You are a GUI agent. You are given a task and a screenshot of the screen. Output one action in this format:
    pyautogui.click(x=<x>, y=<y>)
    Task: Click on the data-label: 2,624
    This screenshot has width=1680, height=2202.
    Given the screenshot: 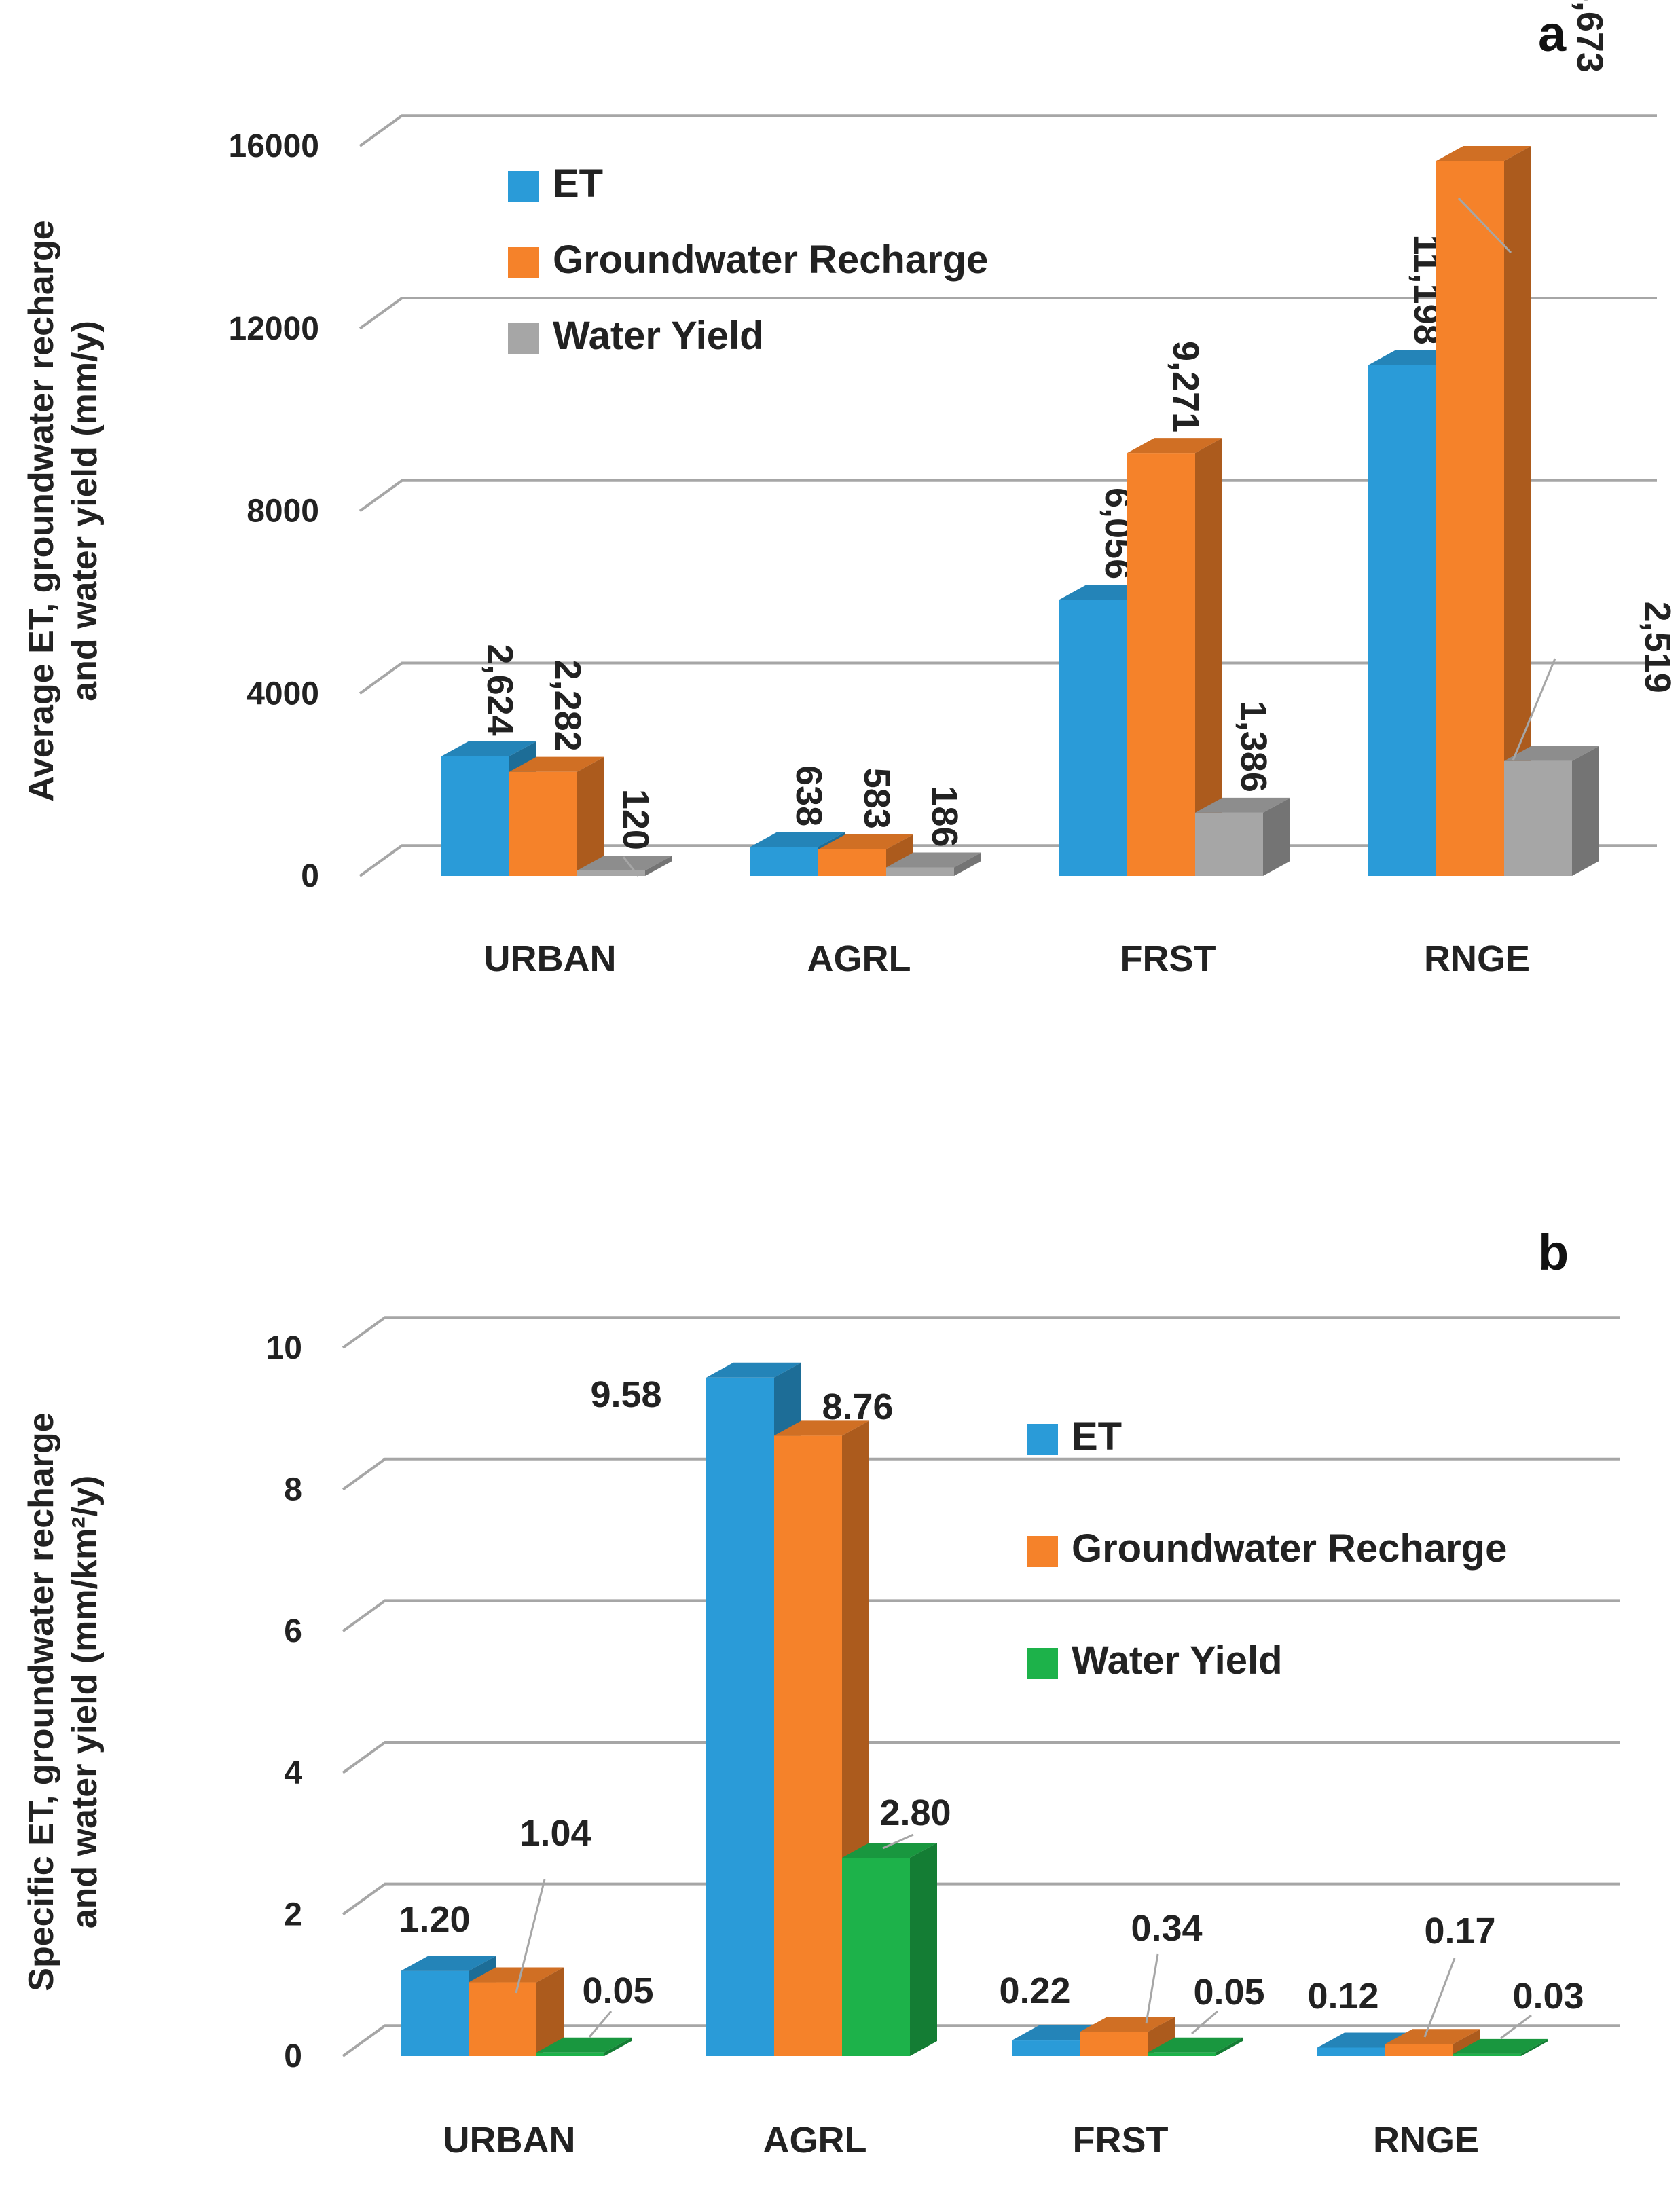 What is the action you would take?
    pyautogui.click(x=500, y=690)
    